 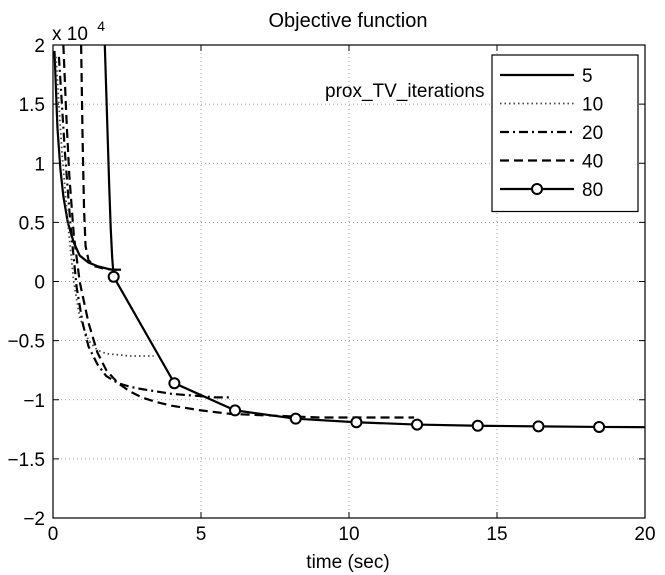 What do you see at coordinates (404, 91) in the screenshot?
I see `chart-annotation: prox_TV_iterations` at bounding box center [404, 91].